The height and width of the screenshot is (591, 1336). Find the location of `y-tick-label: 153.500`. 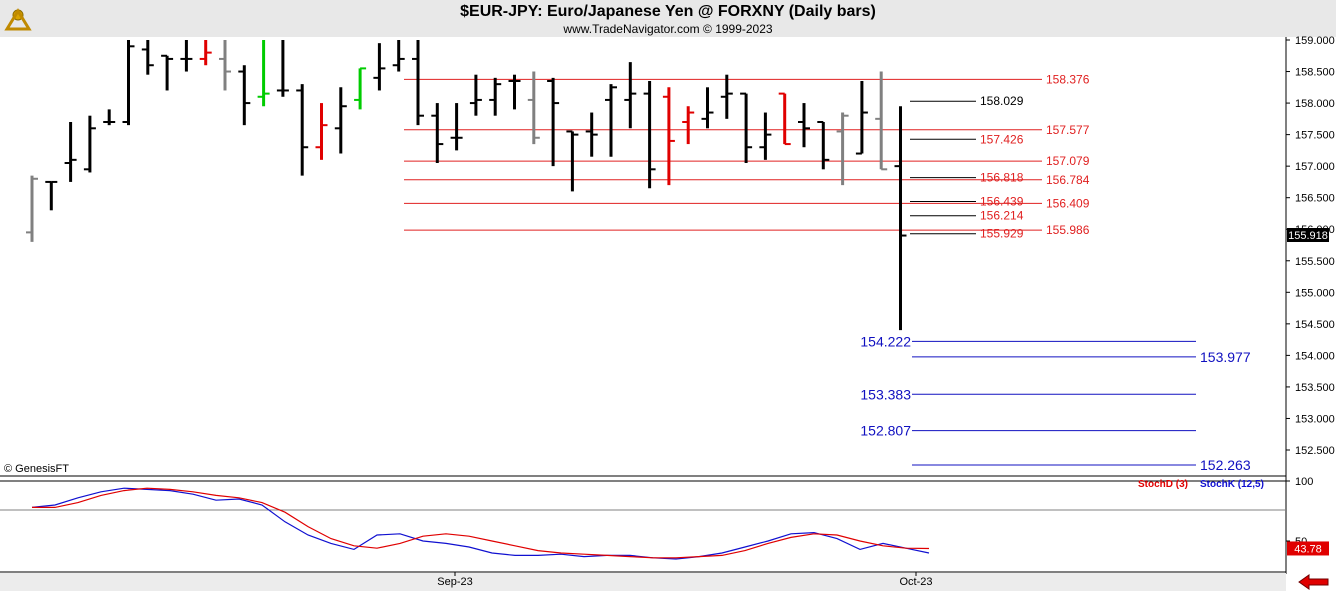

y-tick-label: 153.500 is located at coordinates (1315, 388).